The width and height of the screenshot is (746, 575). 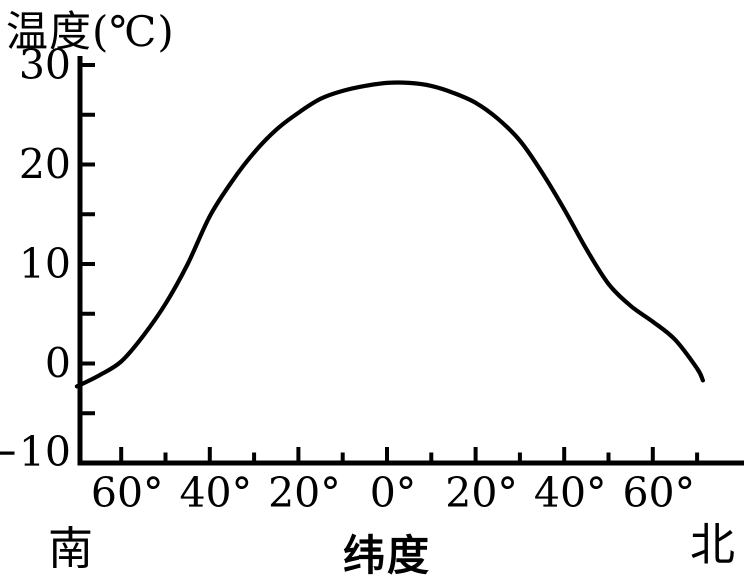 I want to click on y-tick-label: 30, so click(x=45, y=65).